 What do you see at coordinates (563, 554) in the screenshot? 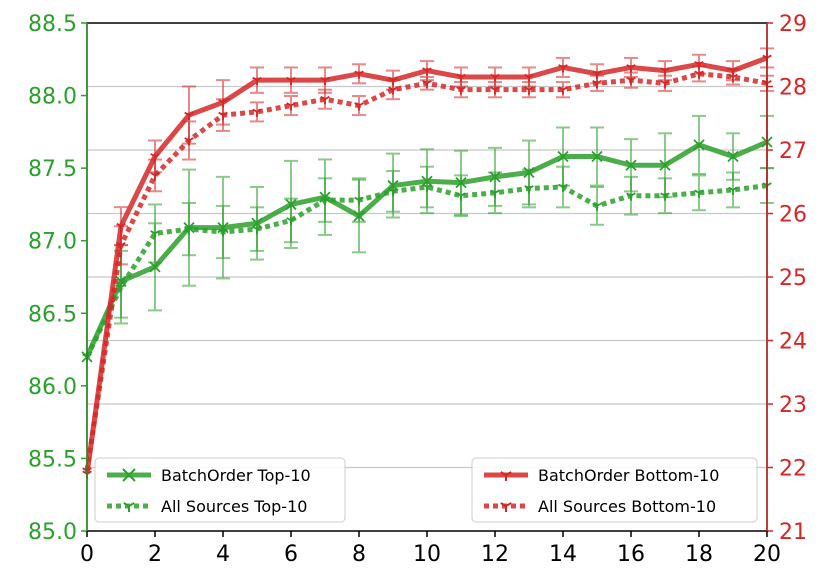
I see `x-tick-label: 14` at bounding box center [563, 554].